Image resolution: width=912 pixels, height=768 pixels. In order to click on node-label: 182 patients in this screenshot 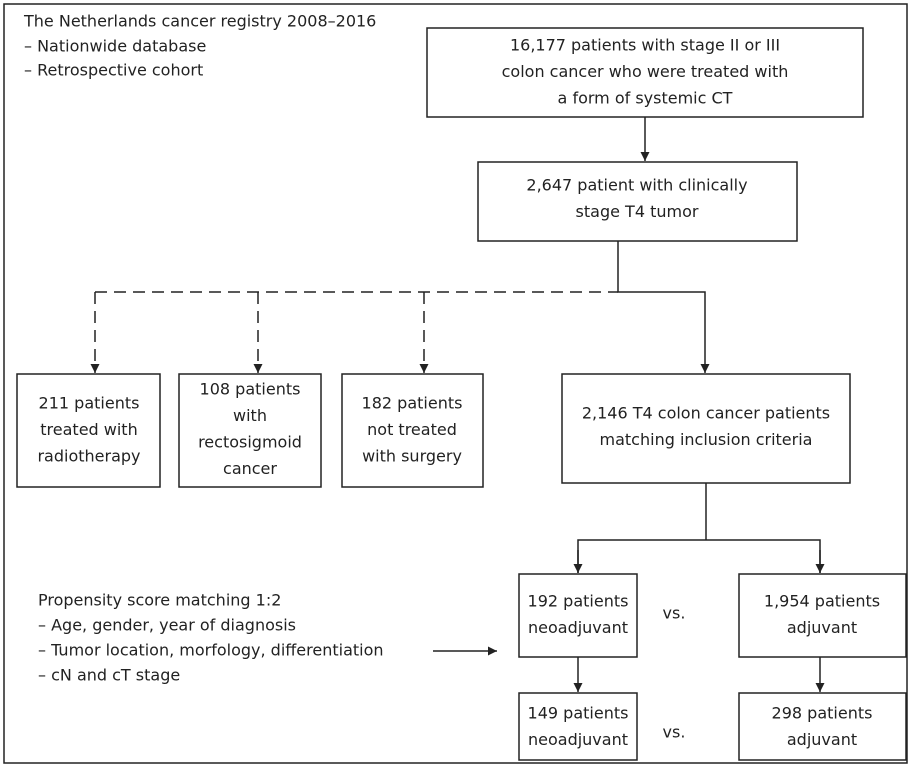, I will do `click(412, 403)`.